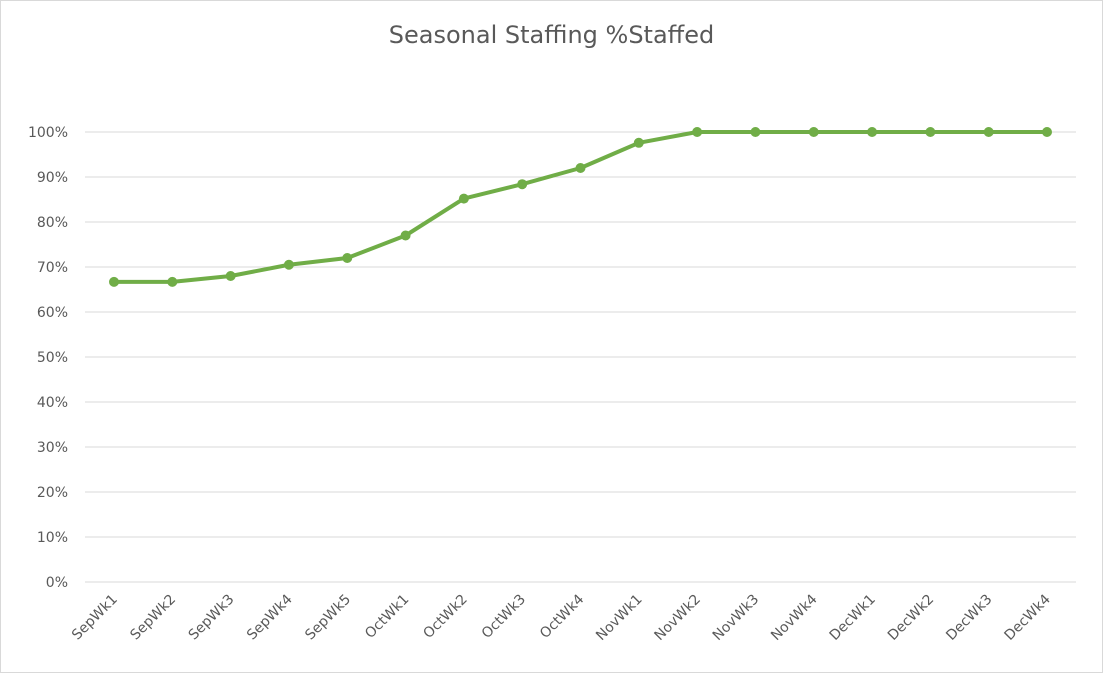 The width and height of the screenshot is (1103, 673). I want to click on x-tick-label: NovWk3, so click(736, 618).